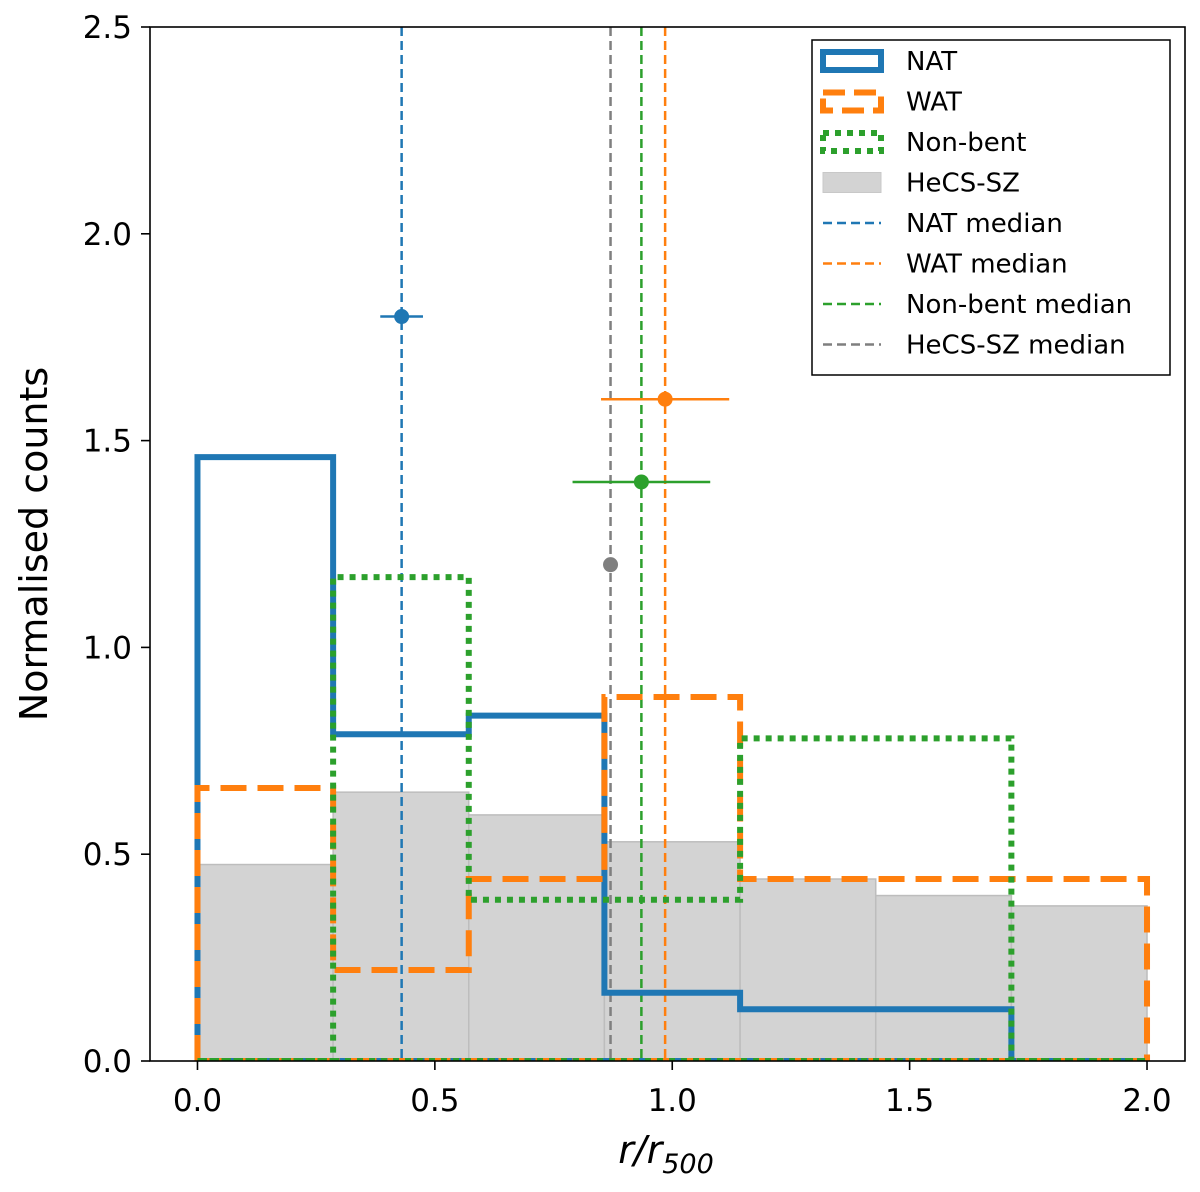 The image size is (1200, 1192). What do you see at coordinates (984, 224) in the screenshot?
I see `legend-label-nat-median: NAT median` at bounding box center [984, 224].